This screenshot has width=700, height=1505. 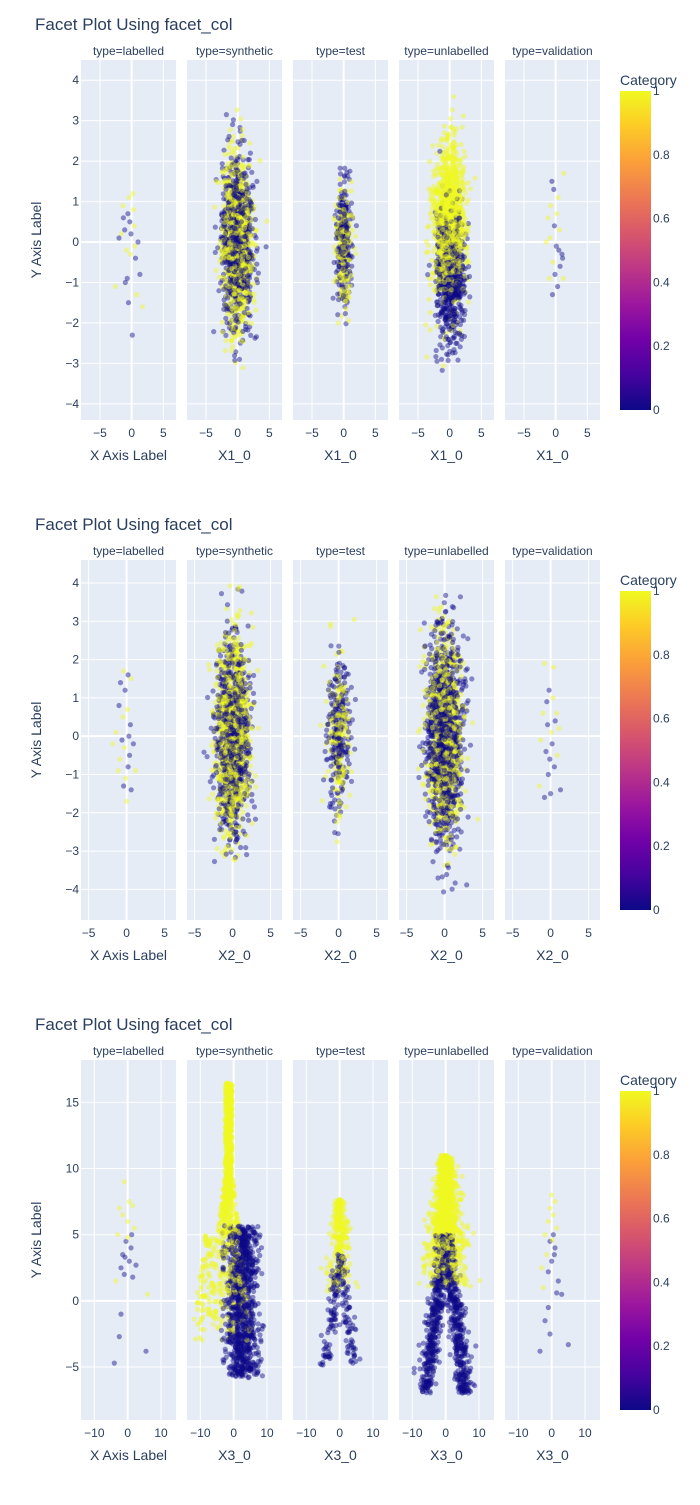 What do you see at coordinates (524, 433) in the screenshot?
I see `x-tick-label: −5` at bounding box center [524, 433].